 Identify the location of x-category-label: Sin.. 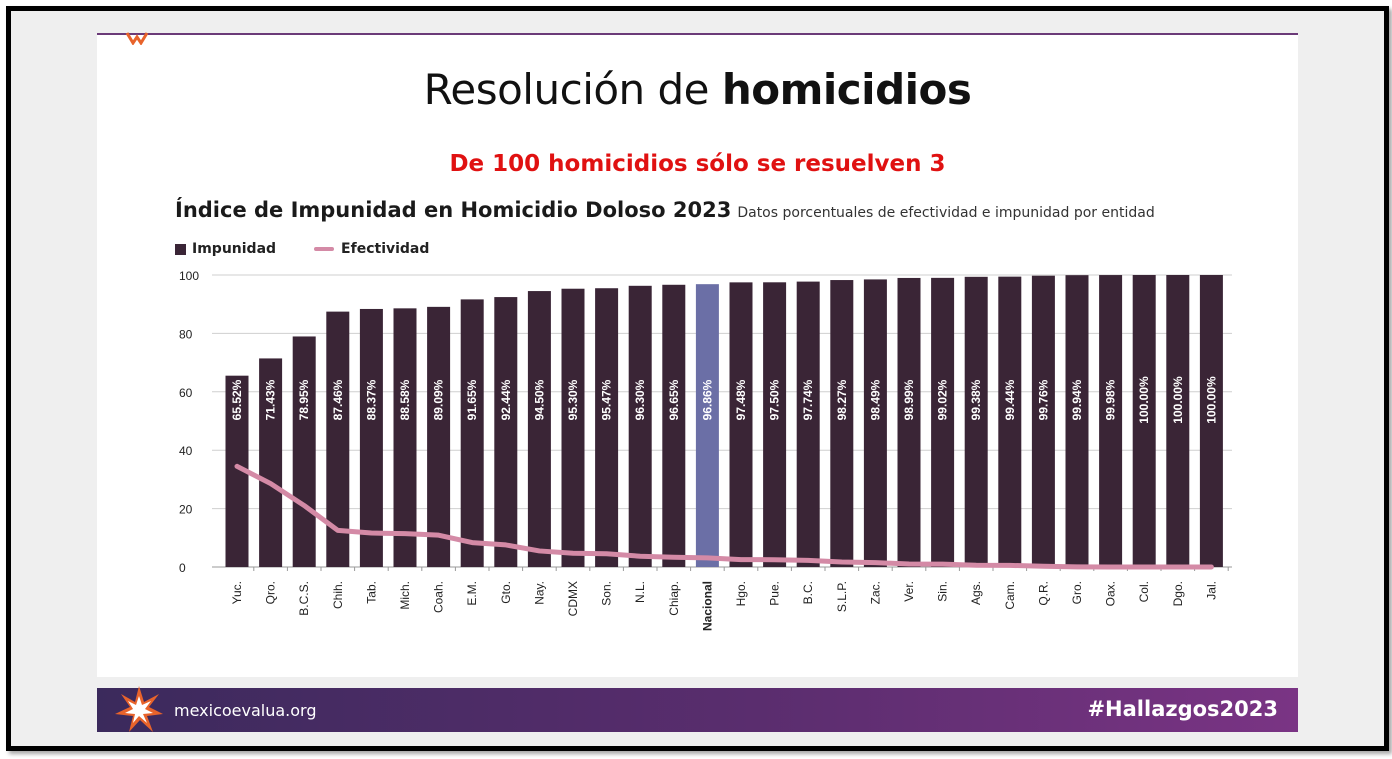
(943, 591).